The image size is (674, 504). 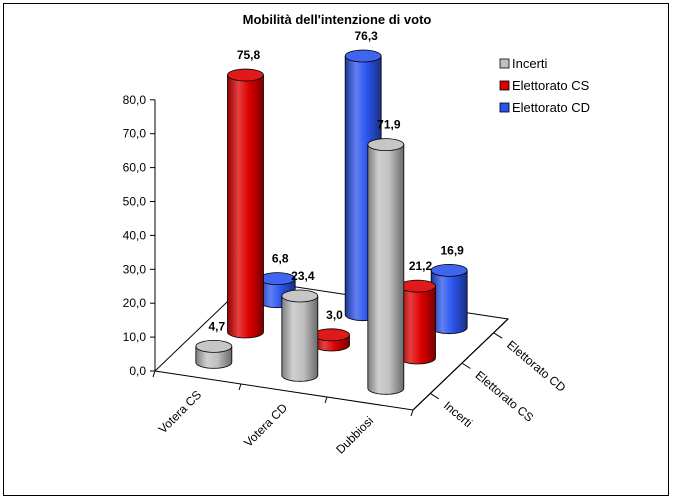 I want to click on data-label: 76,3, so click(x=366, y=36).